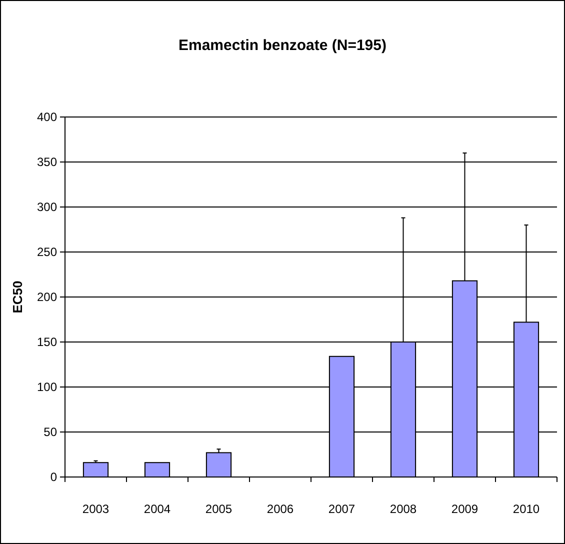 The width and height of the screenshot is (565, 544). Describe the element at coordinates (403, 509) in the screenshot. I see `x-tick-label: 2008` at that location.